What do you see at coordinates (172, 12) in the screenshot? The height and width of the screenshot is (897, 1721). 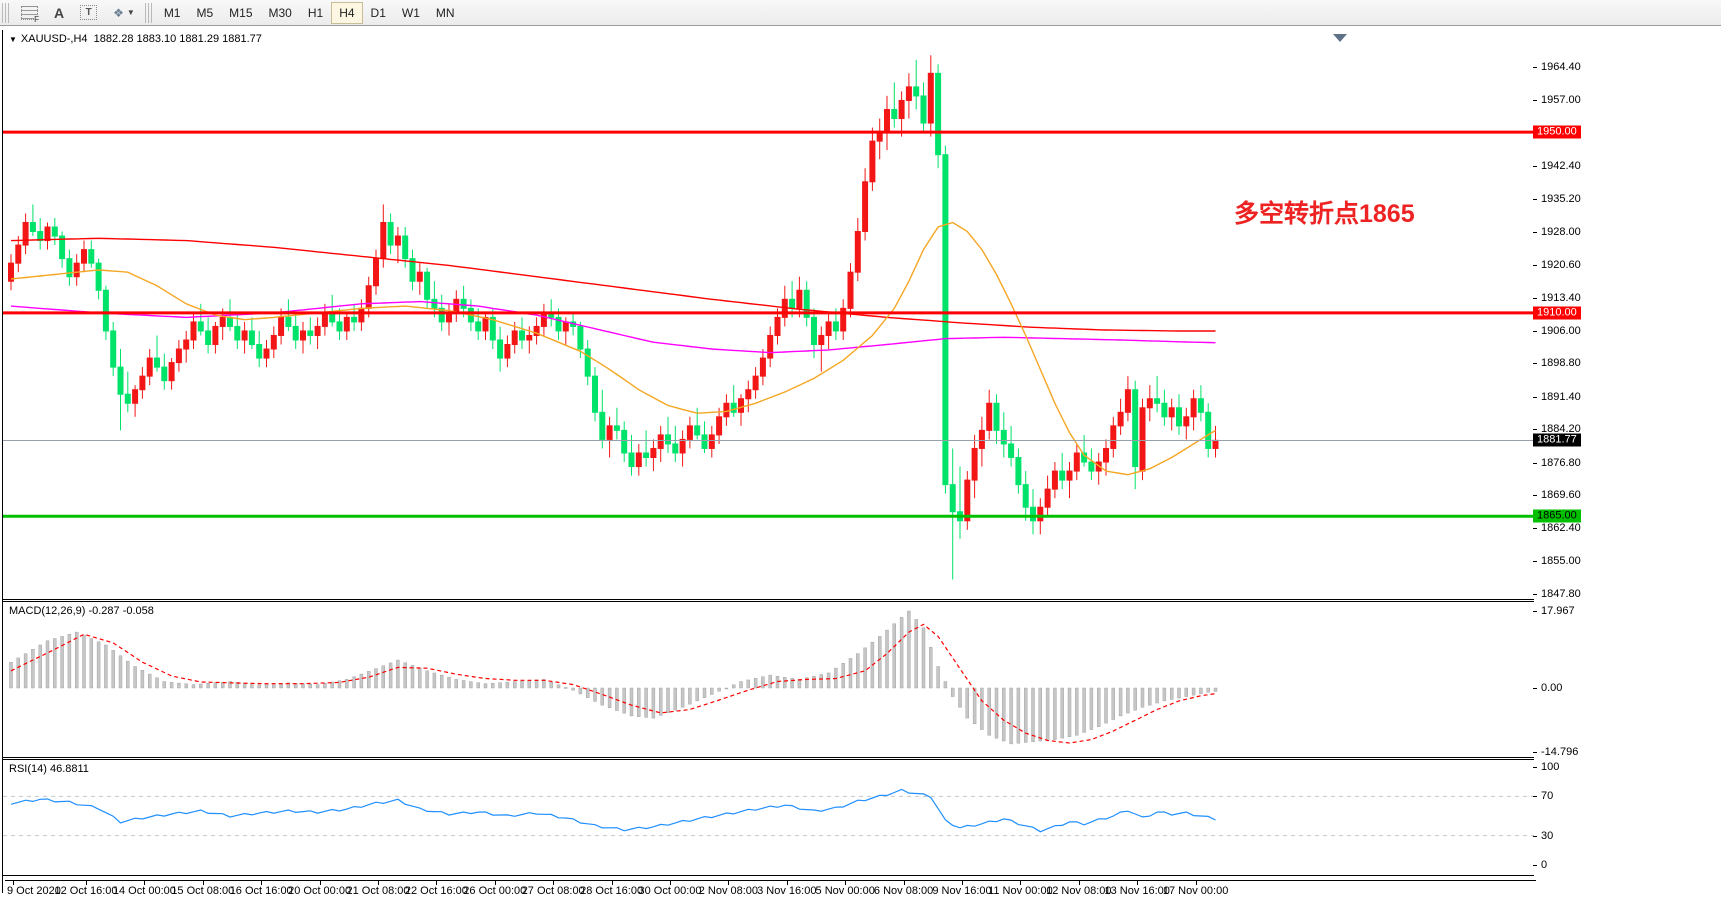 I see `timeframe-button-m1: M1` at bounding box center [172, 12].